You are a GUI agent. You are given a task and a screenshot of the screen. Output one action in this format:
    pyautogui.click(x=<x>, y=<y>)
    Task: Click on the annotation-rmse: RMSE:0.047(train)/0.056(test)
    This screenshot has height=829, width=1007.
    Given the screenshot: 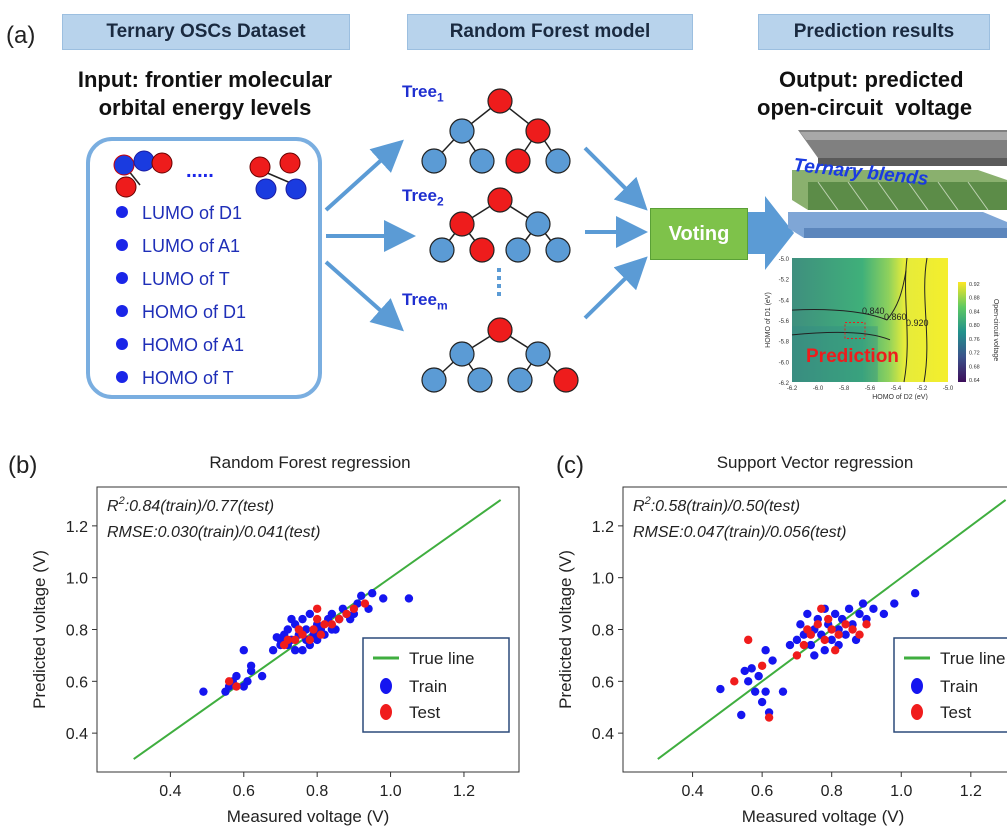 What is the action you would take?
    pyautogui.click(x=739, y=532)
    